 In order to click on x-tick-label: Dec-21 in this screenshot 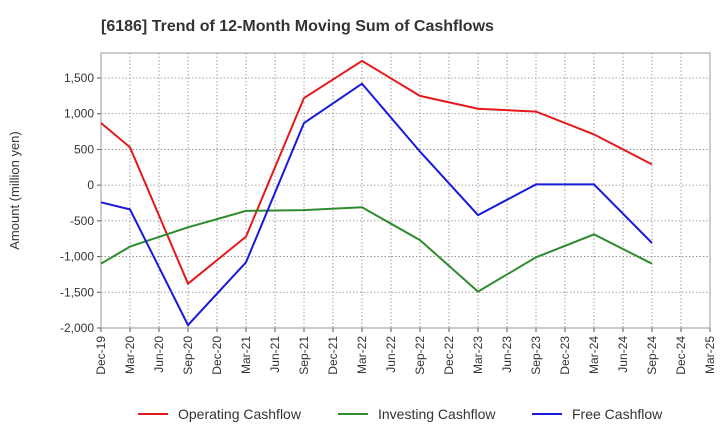, I will do `click(333, 355)`.